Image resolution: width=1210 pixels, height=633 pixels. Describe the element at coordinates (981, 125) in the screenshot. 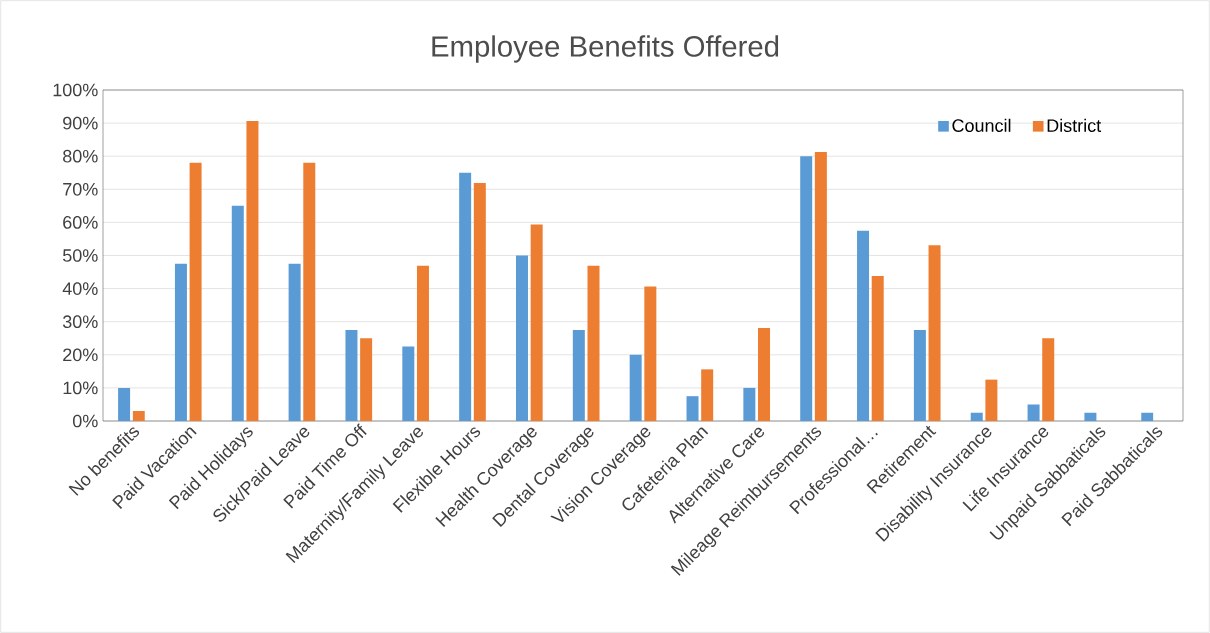

I see `legend-label: Council` at that location.